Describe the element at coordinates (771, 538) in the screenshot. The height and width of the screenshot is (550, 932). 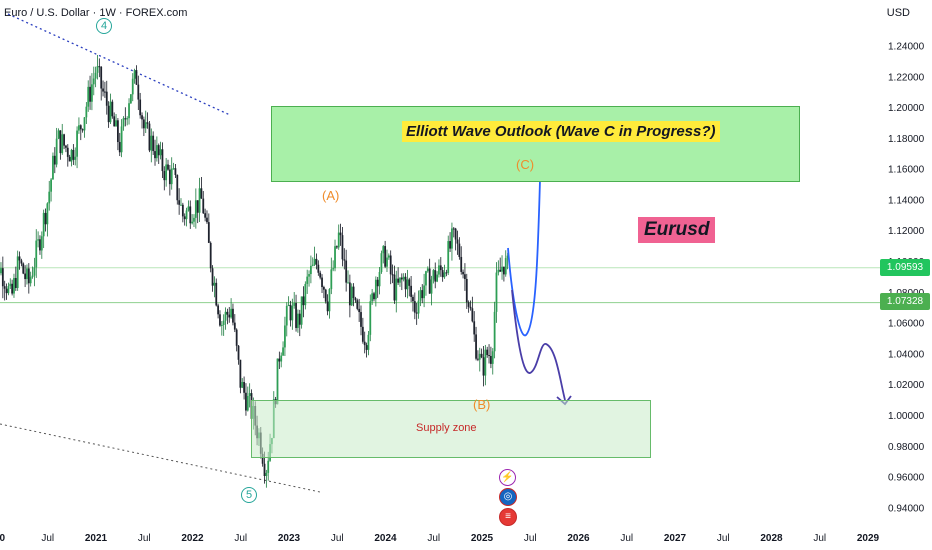
I see `time-tick-label: 2028` at that location.